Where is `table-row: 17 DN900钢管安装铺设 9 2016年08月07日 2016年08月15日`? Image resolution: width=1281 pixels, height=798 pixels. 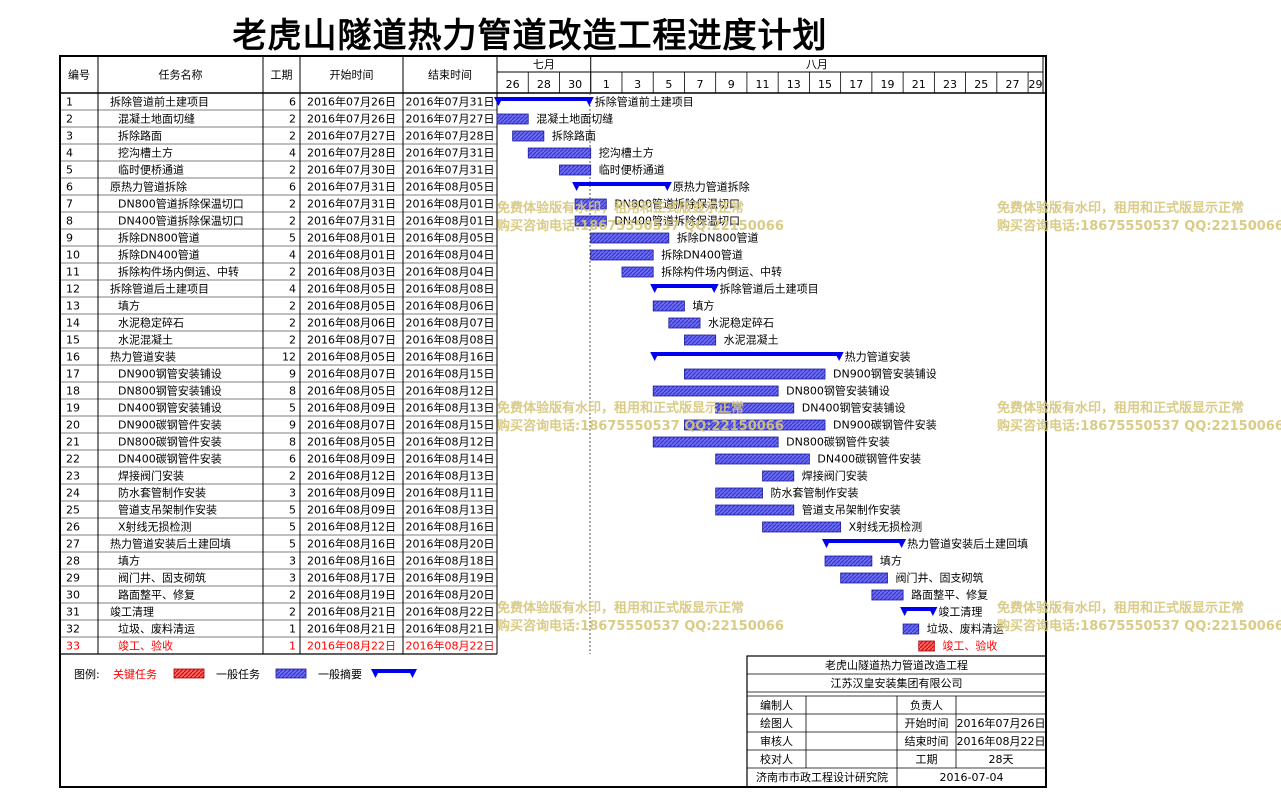 table-row: 17 DN900钢管安装铺设 9 2016年08月07日 2016年08月15日 is located at coordinates (280, 374).